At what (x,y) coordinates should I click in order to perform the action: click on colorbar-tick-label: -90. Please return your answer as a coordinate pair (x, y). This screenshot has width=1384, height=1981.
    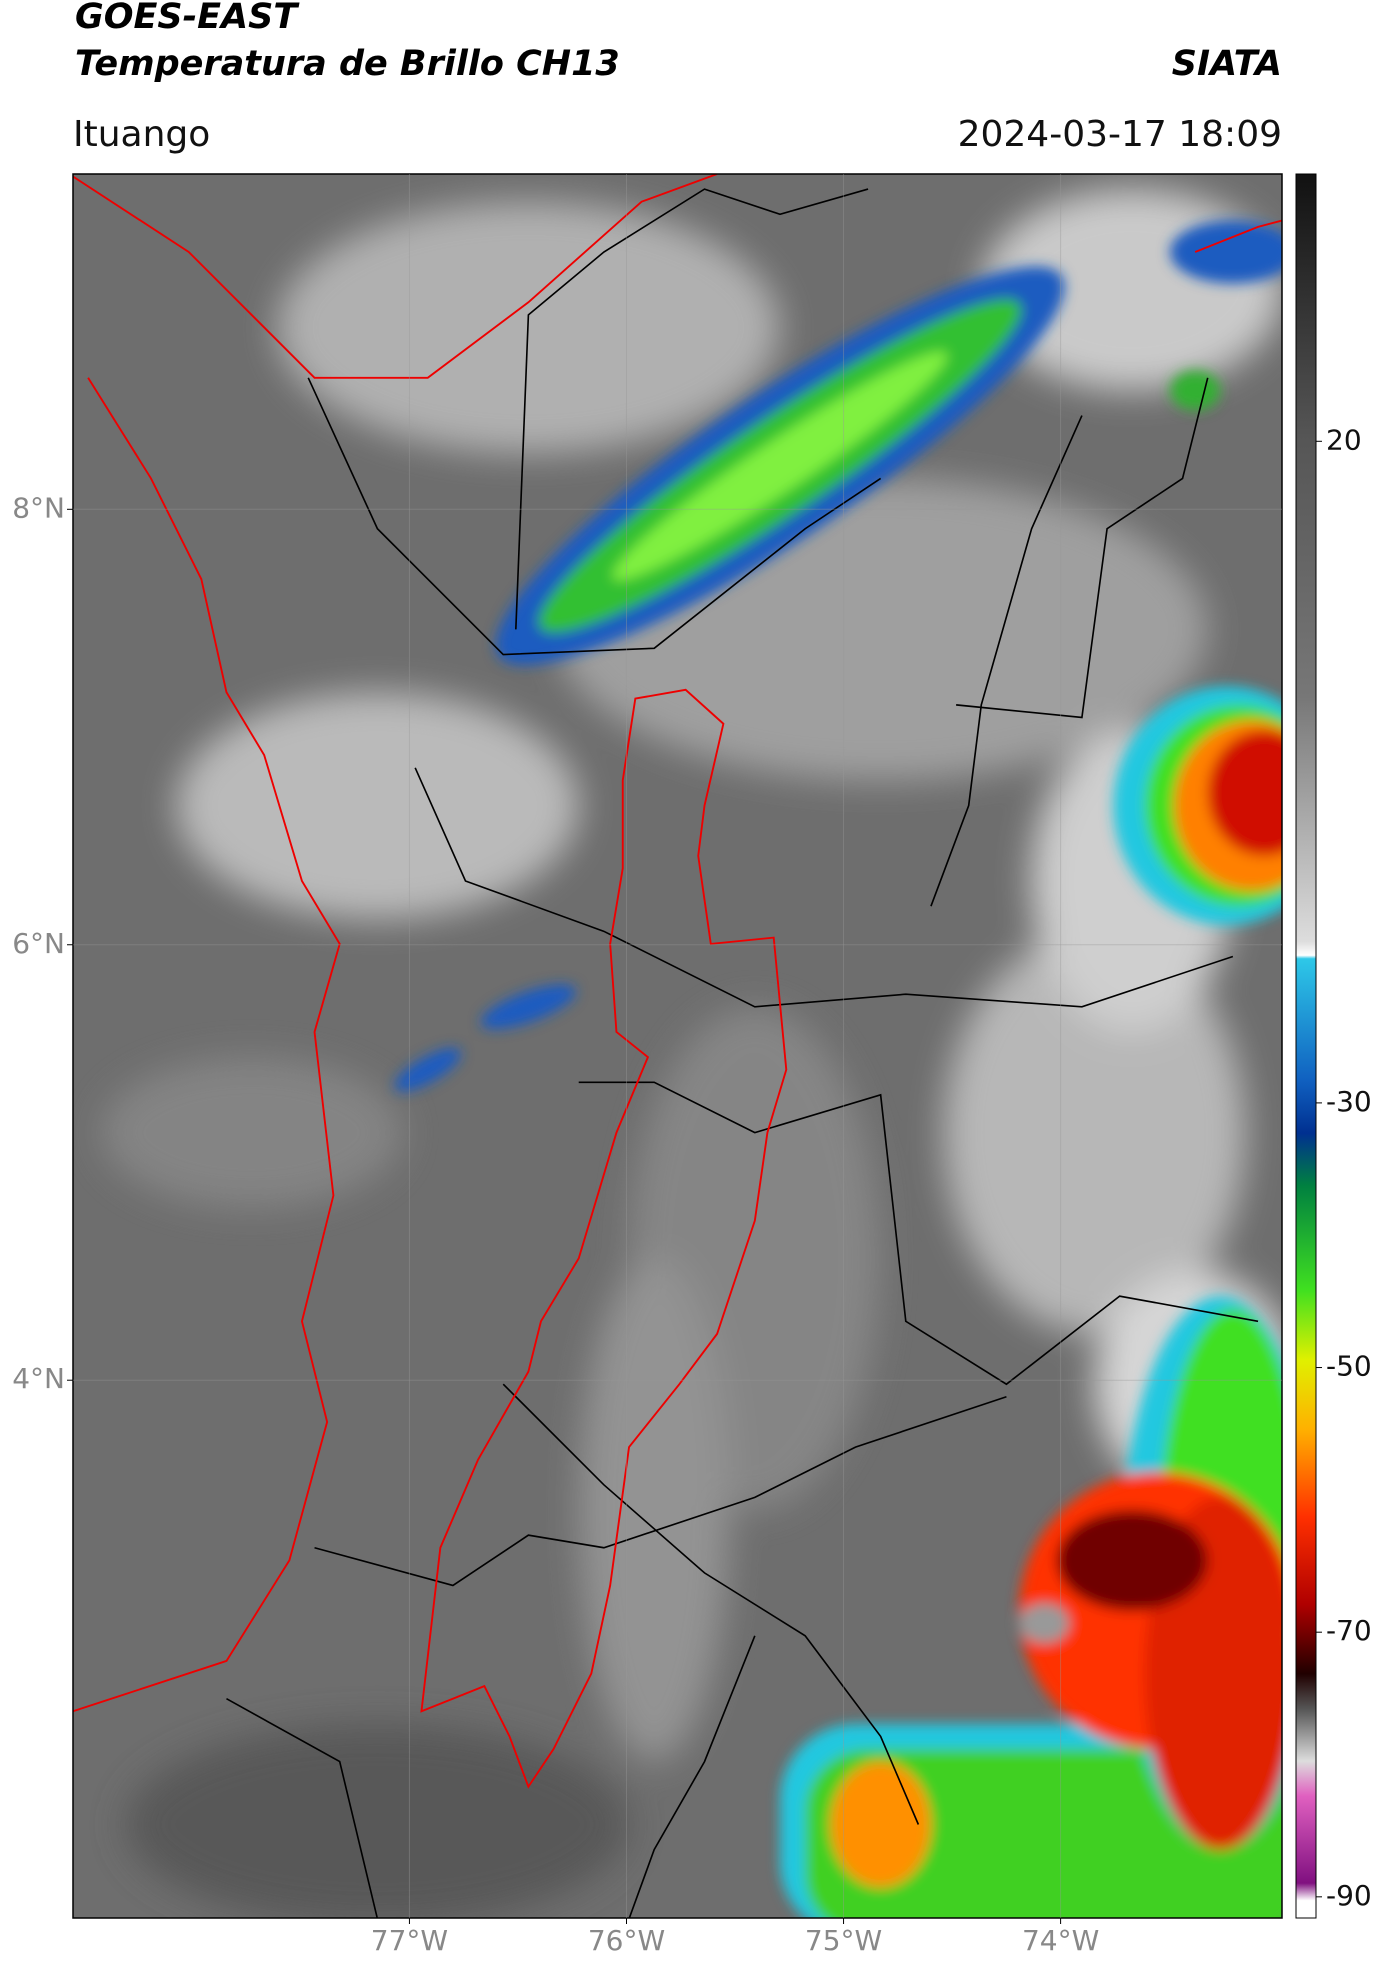
    Looking at the image, I should click on (1349, 1895).